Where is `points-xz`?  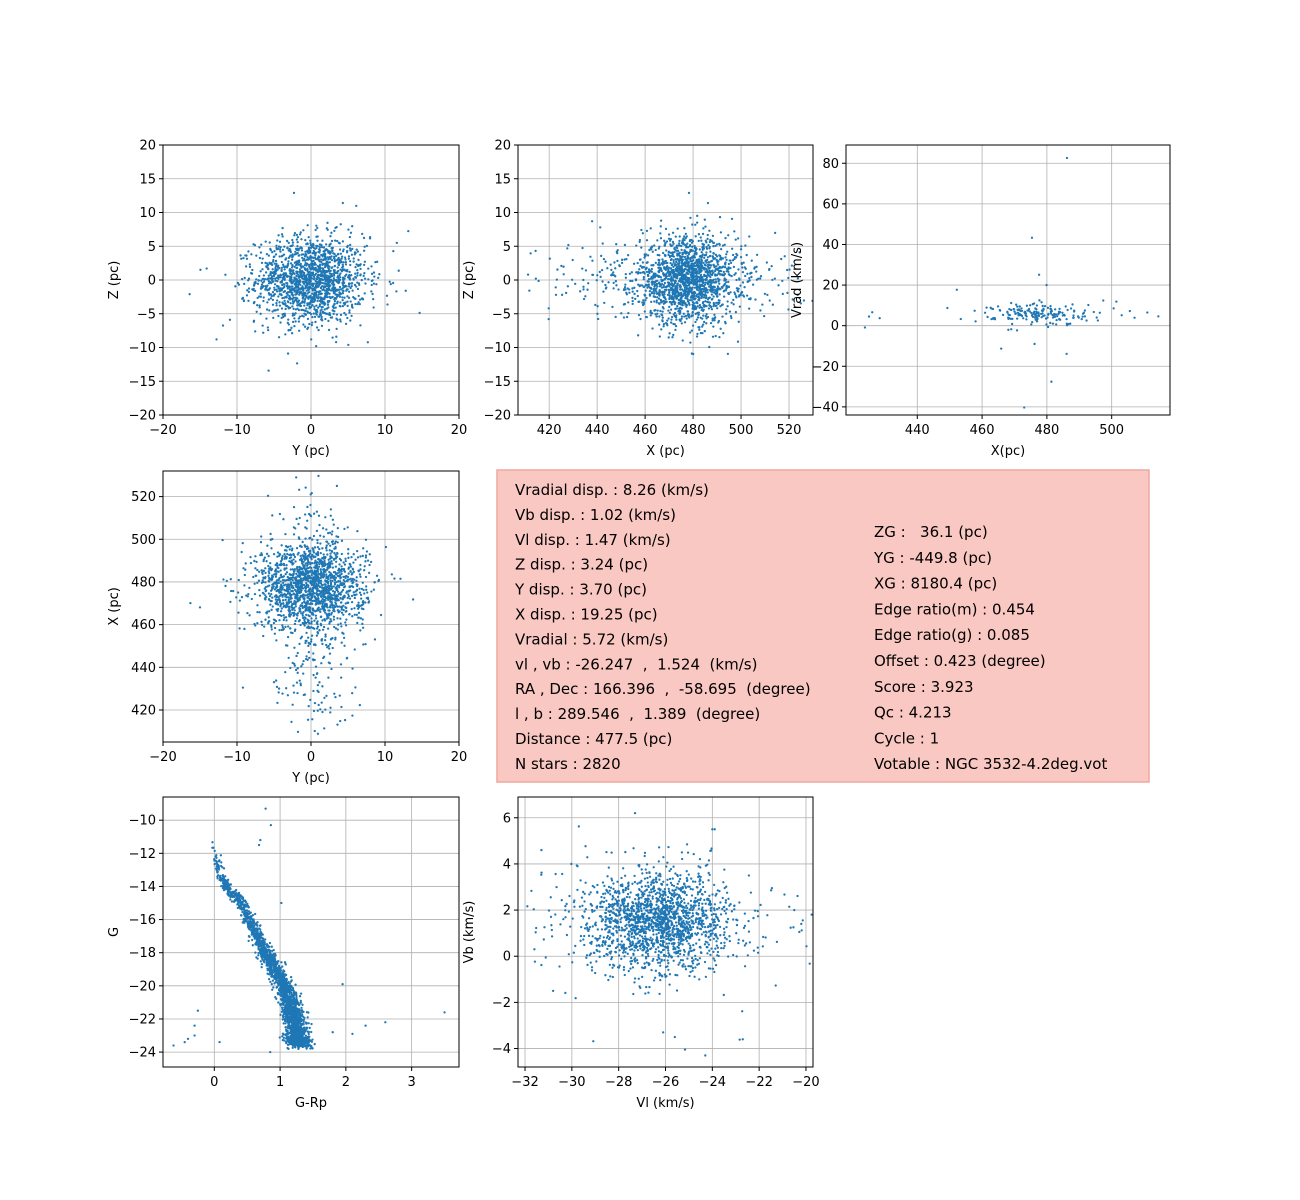
points-xz is located at coordinates (669, 273).